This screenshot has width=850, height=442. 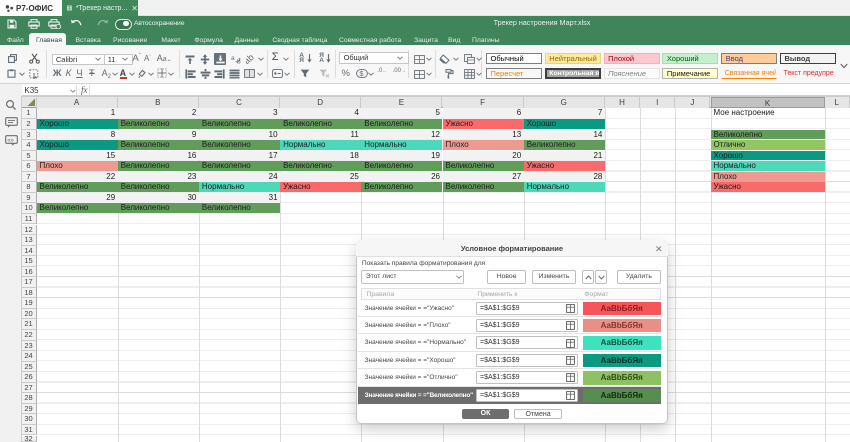 I want to click on svg-text: ab, so click(x=251, y=59).